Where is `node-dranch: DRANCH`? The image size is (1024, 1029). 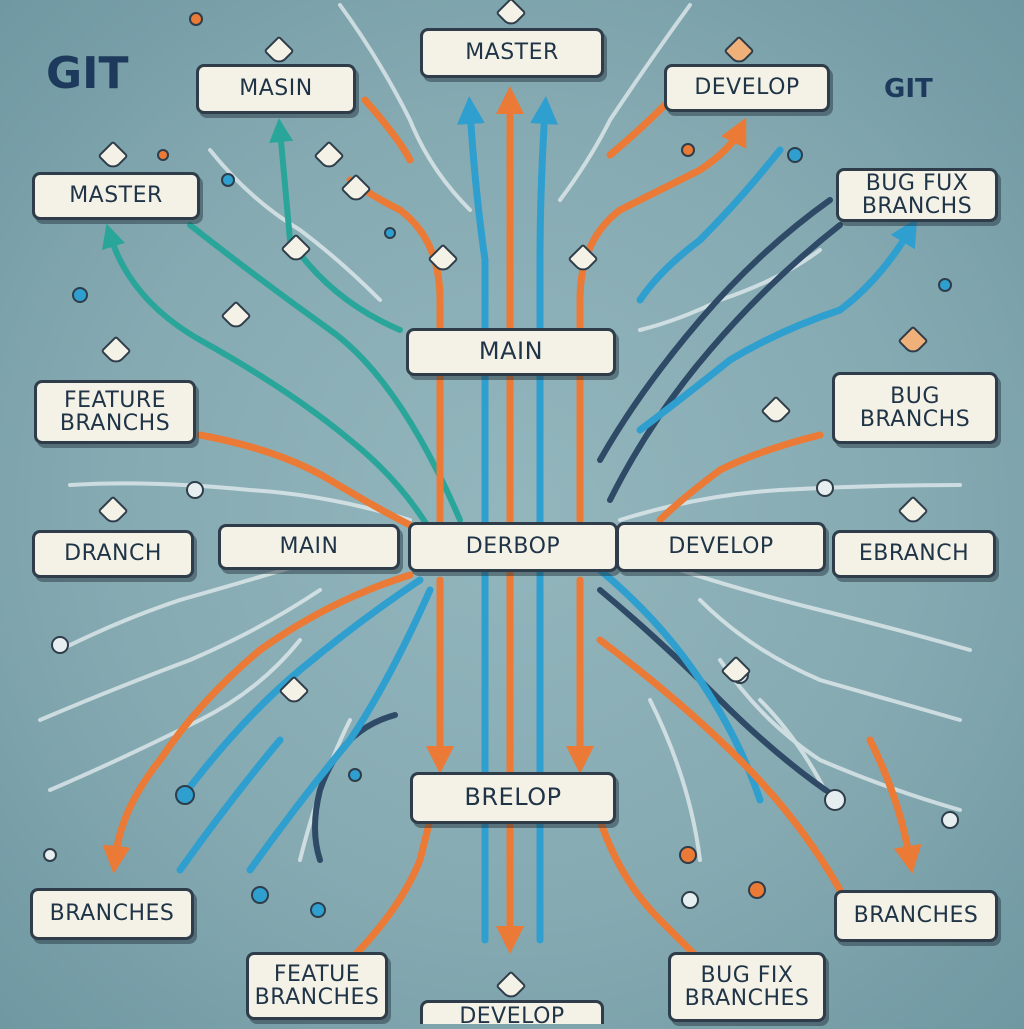 node-dranch: DRANCH is located at coordinates (113, 554).